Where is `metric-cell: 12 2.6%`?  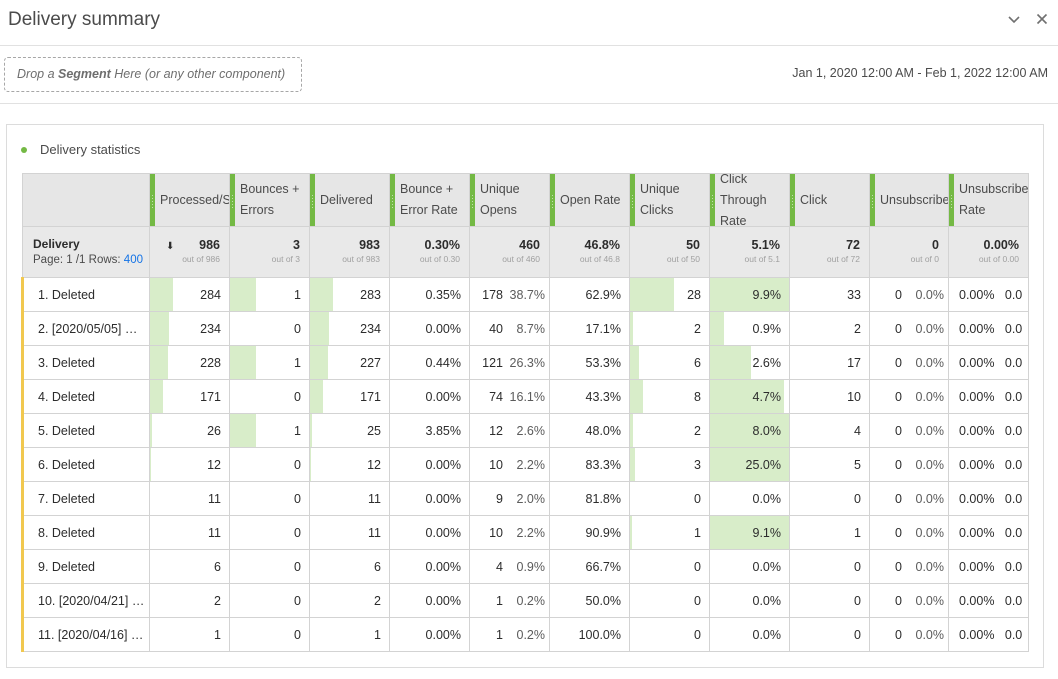
metric-cell: 12 2.6% is located at coordinates (509, 430).